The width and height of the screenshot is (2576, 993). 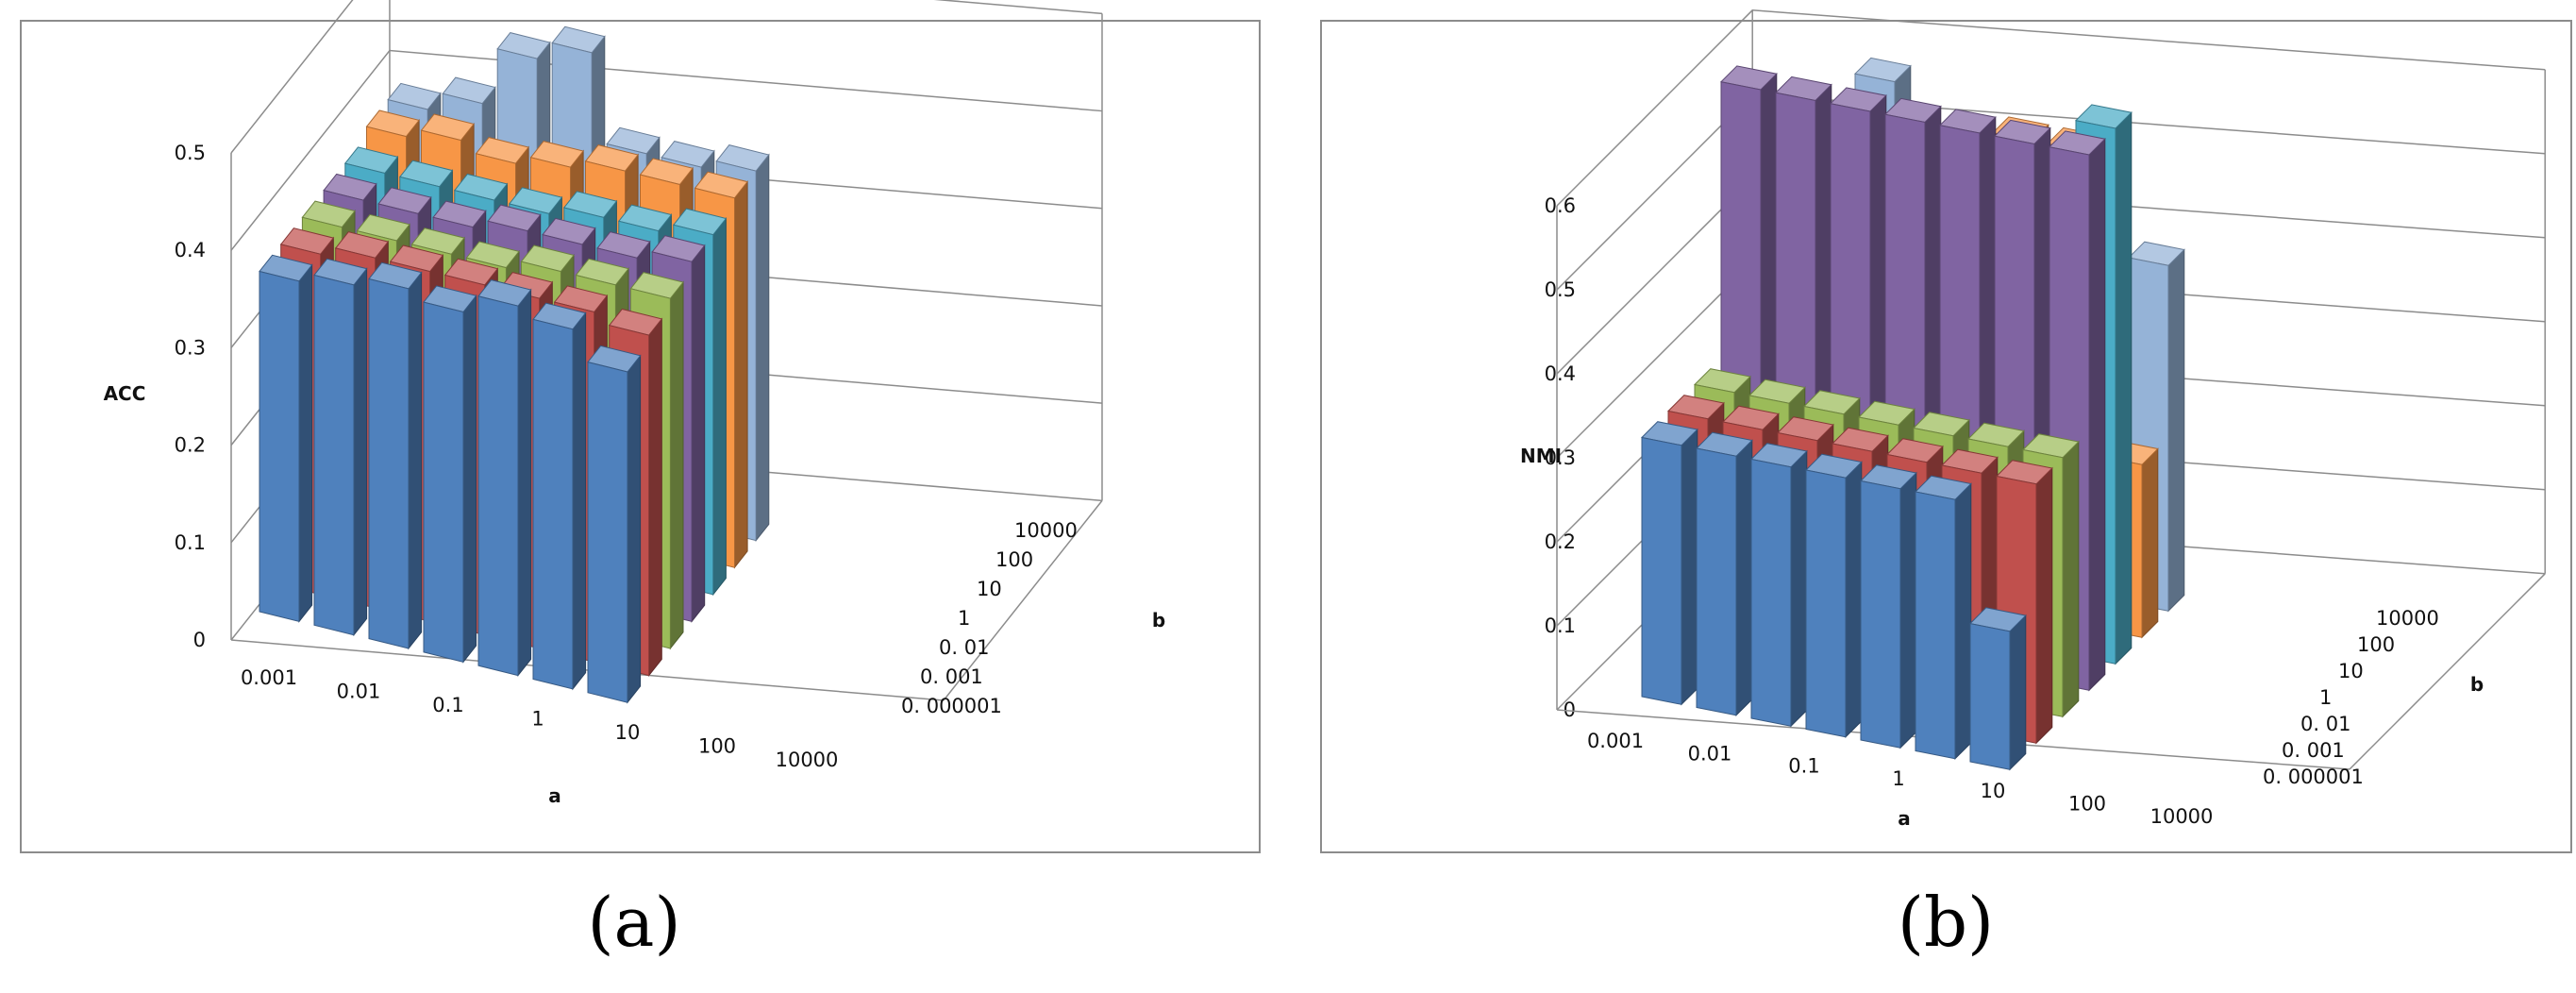 What do you see at coordinates (125, 393) in the screenshot?
I see `acc-y-axis-title: ACC` at bounding box center [125, 393].